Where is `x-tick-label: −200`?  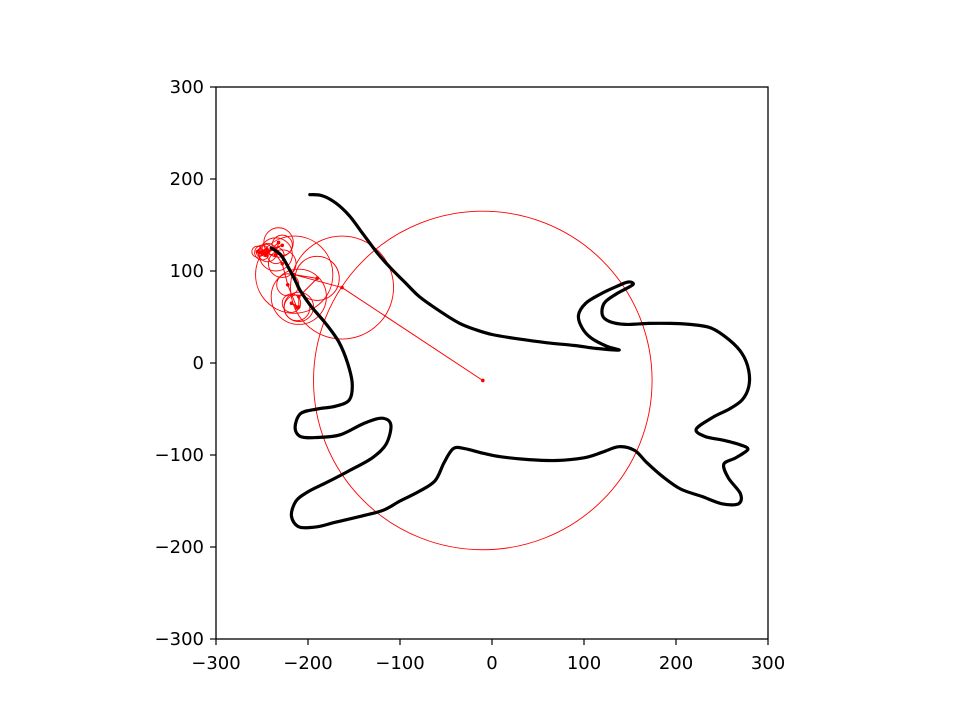 x-tick-label: −200 is located at coordinates (307, 663).